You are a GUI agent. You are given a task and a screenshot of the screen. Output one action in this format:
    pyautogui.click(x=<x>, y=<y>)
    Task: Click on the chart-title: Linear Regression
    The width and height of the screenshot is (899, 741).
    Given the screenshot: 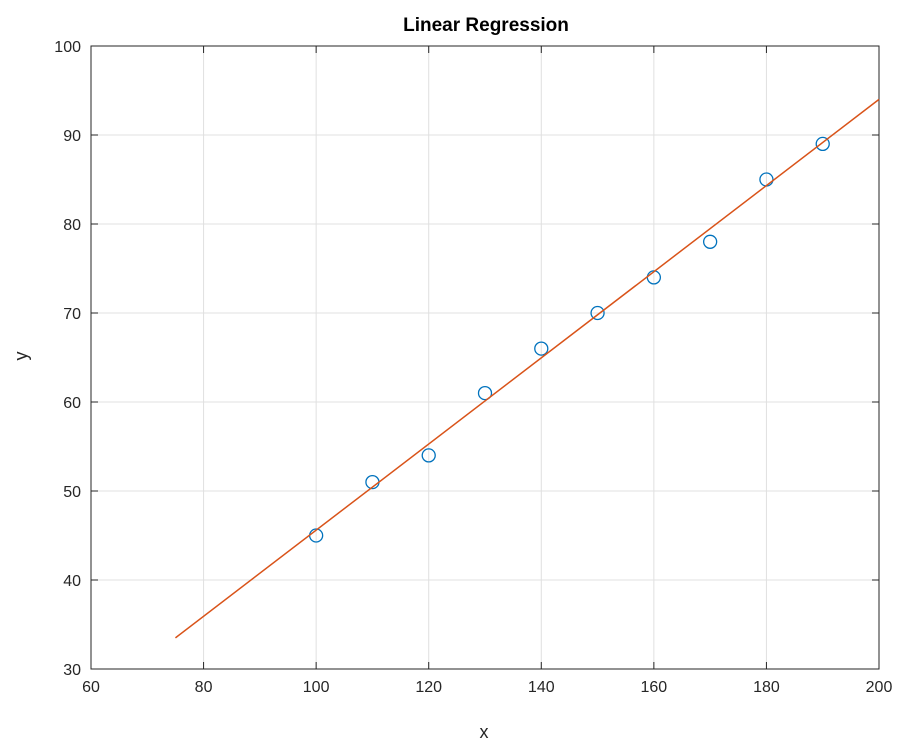 What is the action you would take?
    pyautogui.click(x=486, y=25)
    